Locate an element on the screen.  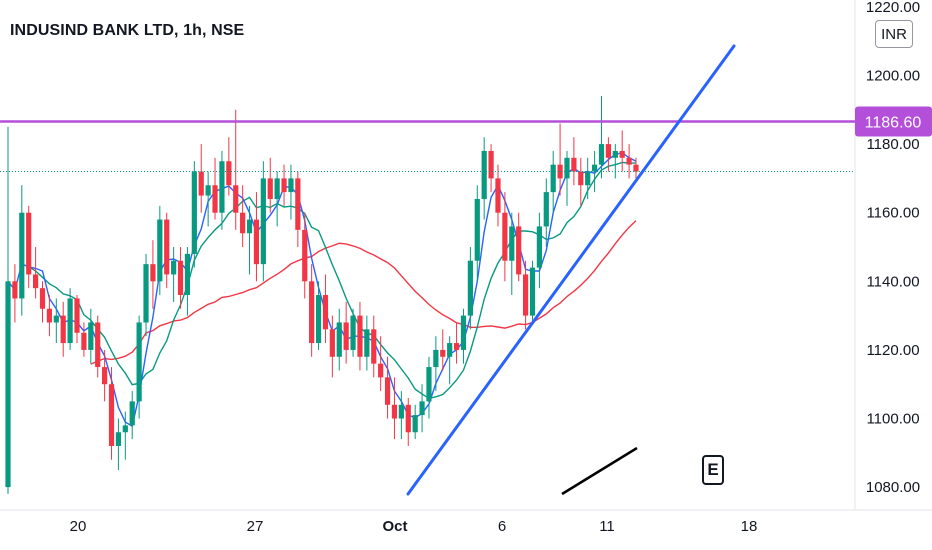
time-tick-label: 20 is located at coordinates (78, 526).